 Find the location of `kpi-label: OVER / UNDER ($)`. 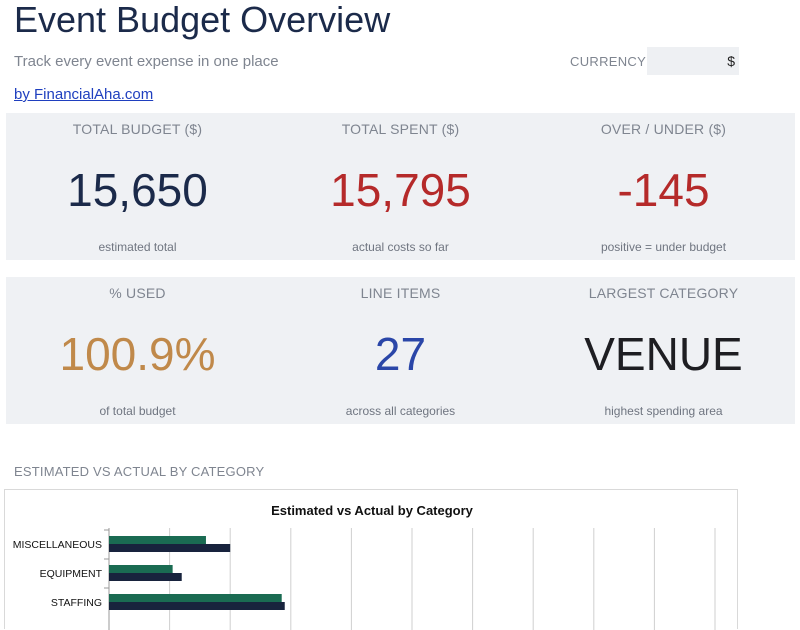

kpi-label: OVER / UNDER ($) is located at coordinates (663, 129).